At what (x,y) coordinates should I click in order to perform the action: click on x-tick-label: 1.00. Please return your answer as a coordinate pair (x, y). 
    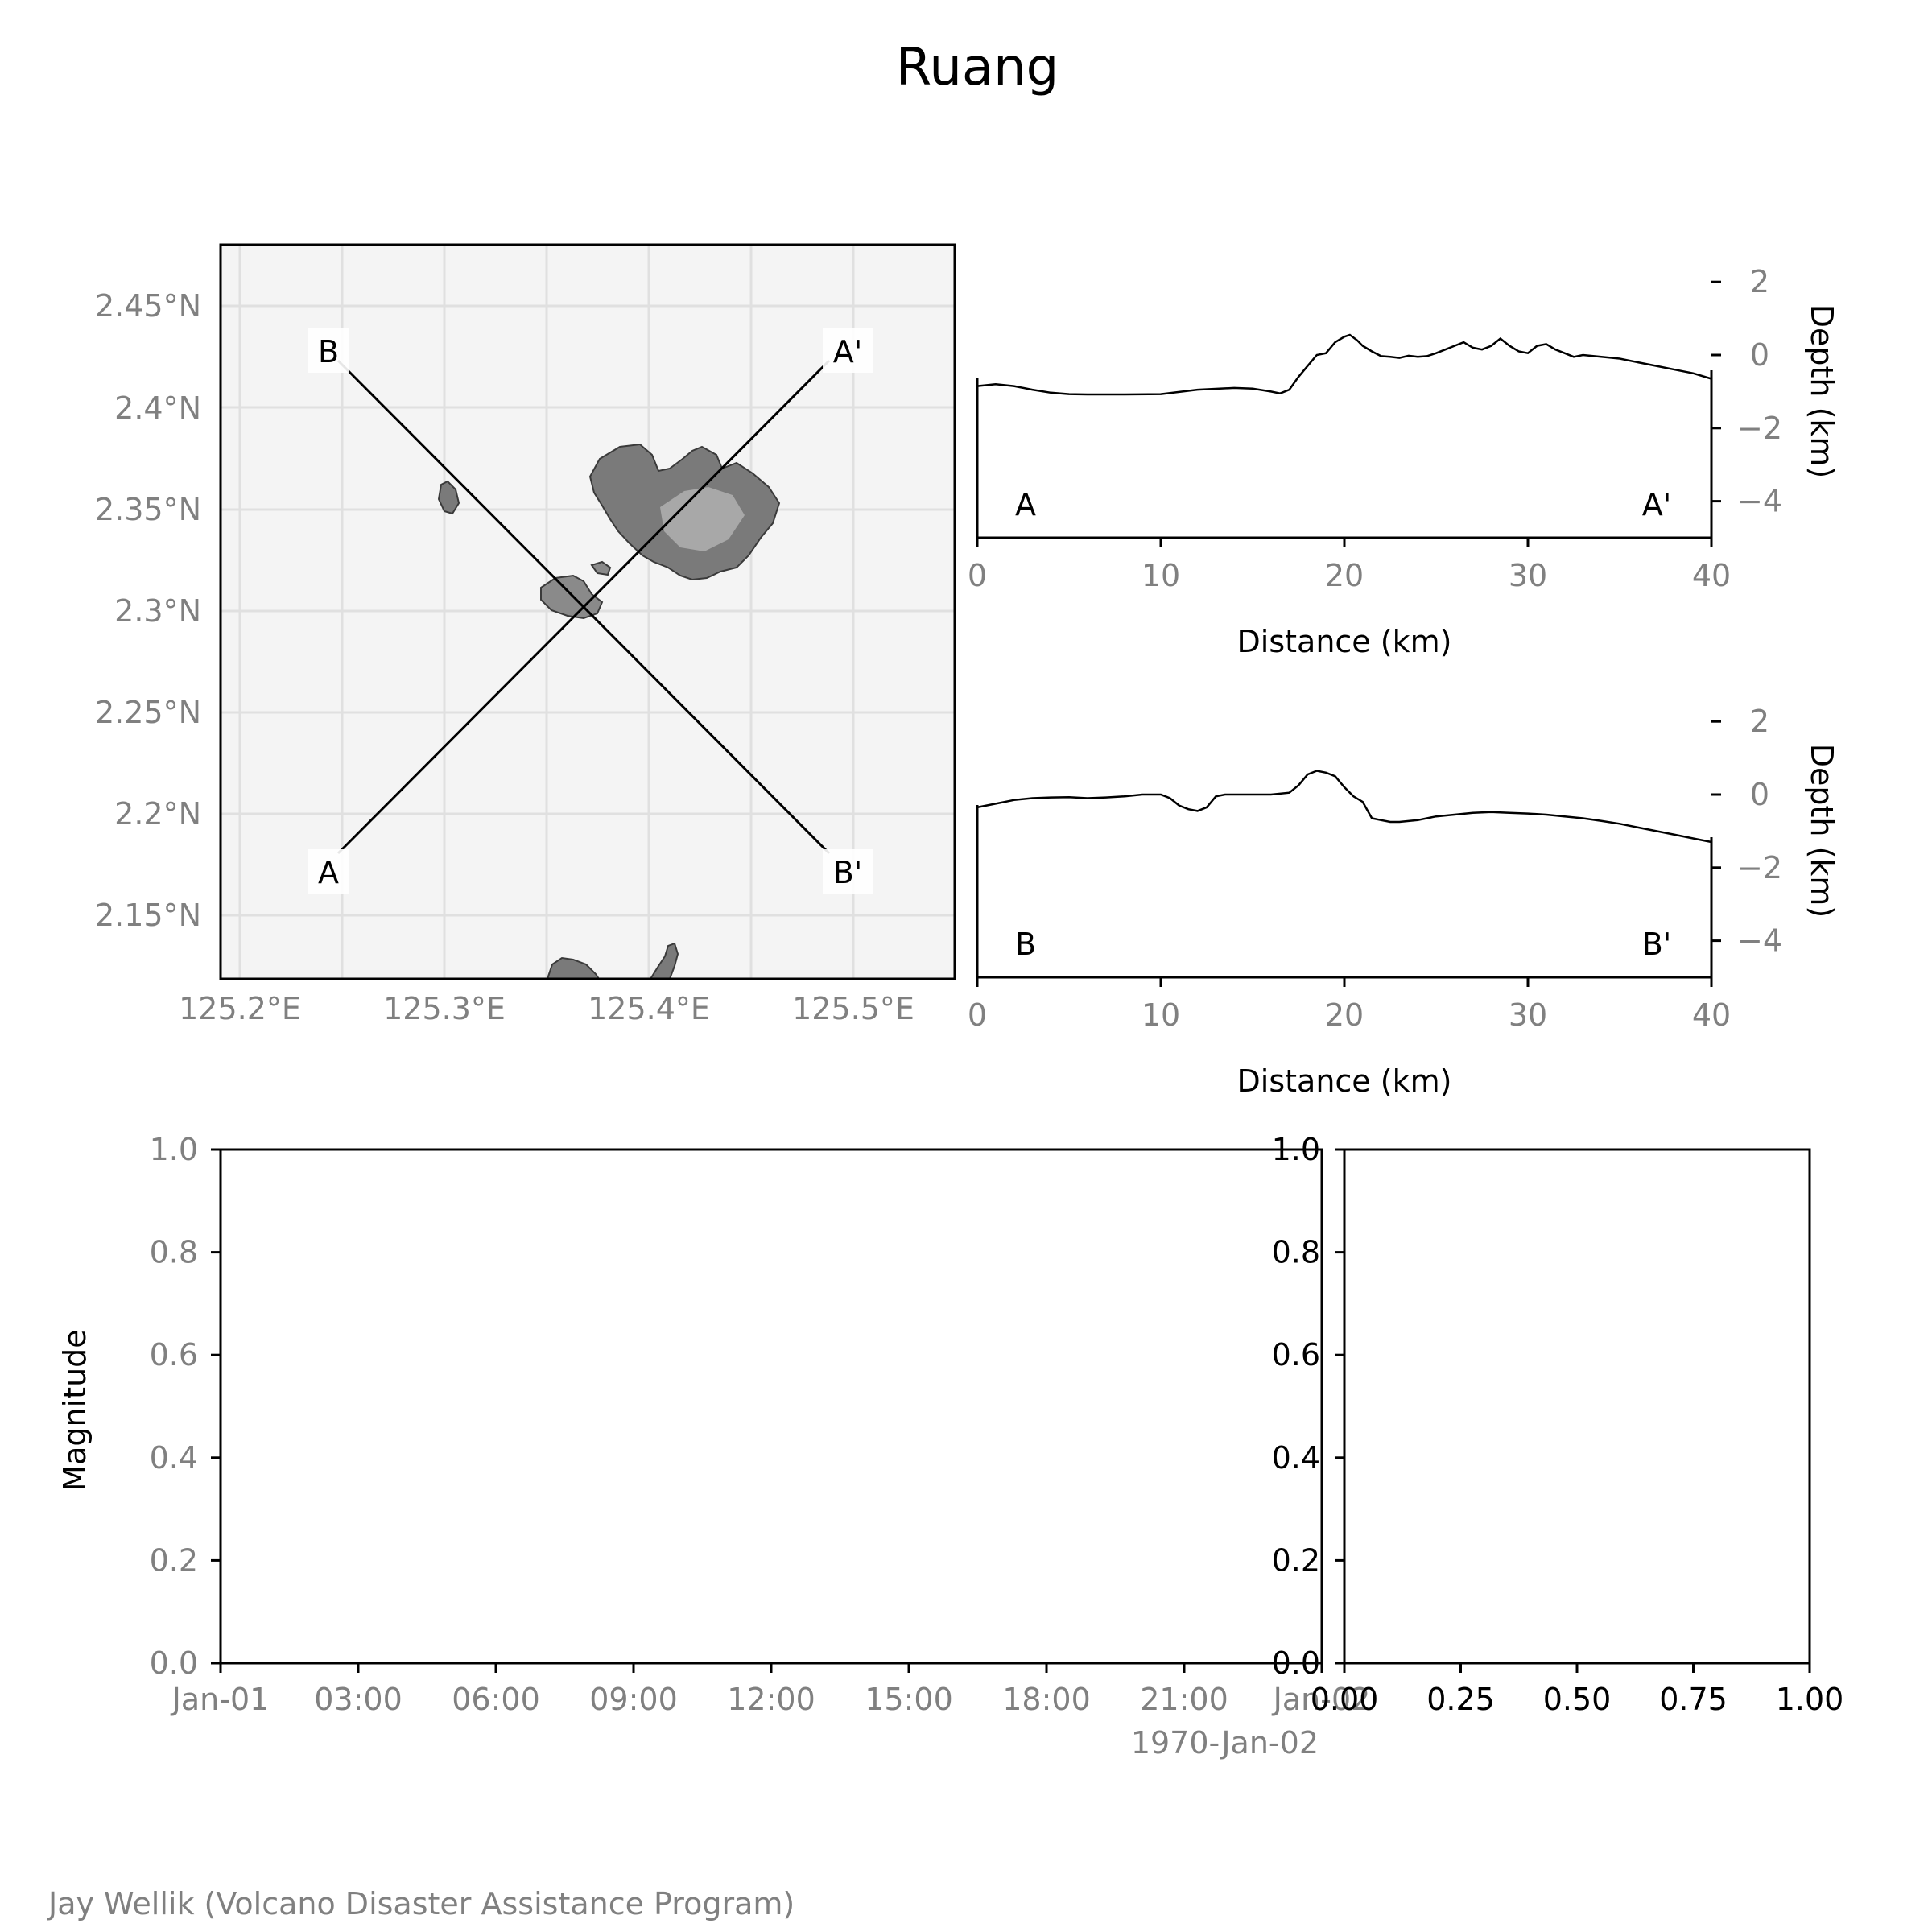
    Looking at the image, I should click on (1810, 1699).